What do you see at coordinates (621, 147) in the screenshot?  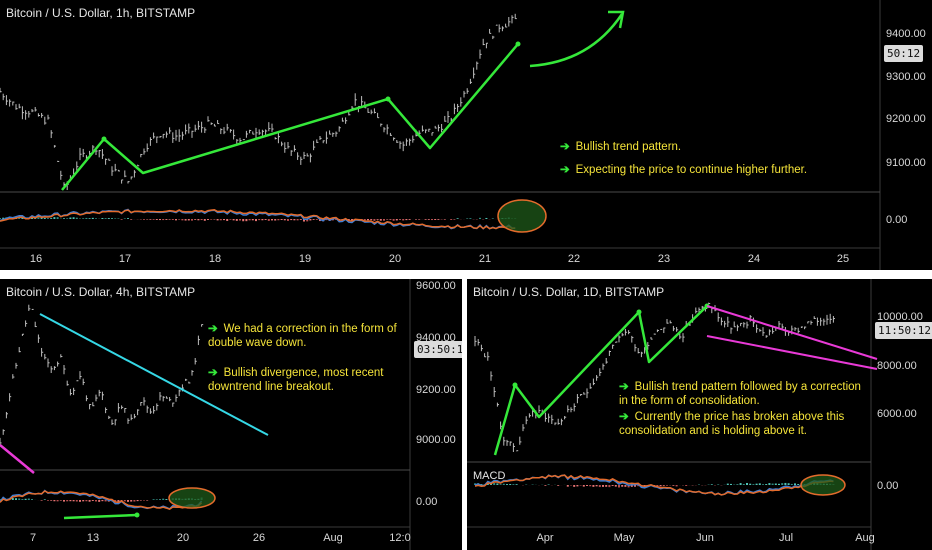 I see `chart-1h-note-1: ➔ Bullish trend pattern.` at bounding box center [621, 147].